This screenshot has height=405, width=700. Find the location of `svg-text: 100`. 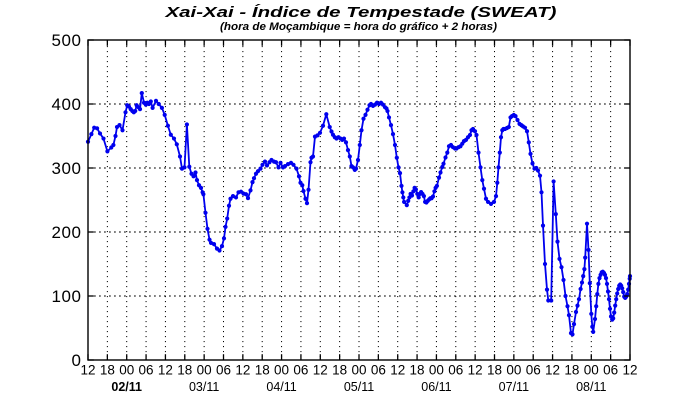

svg-text: 100 is located at coordinates (66, 296).